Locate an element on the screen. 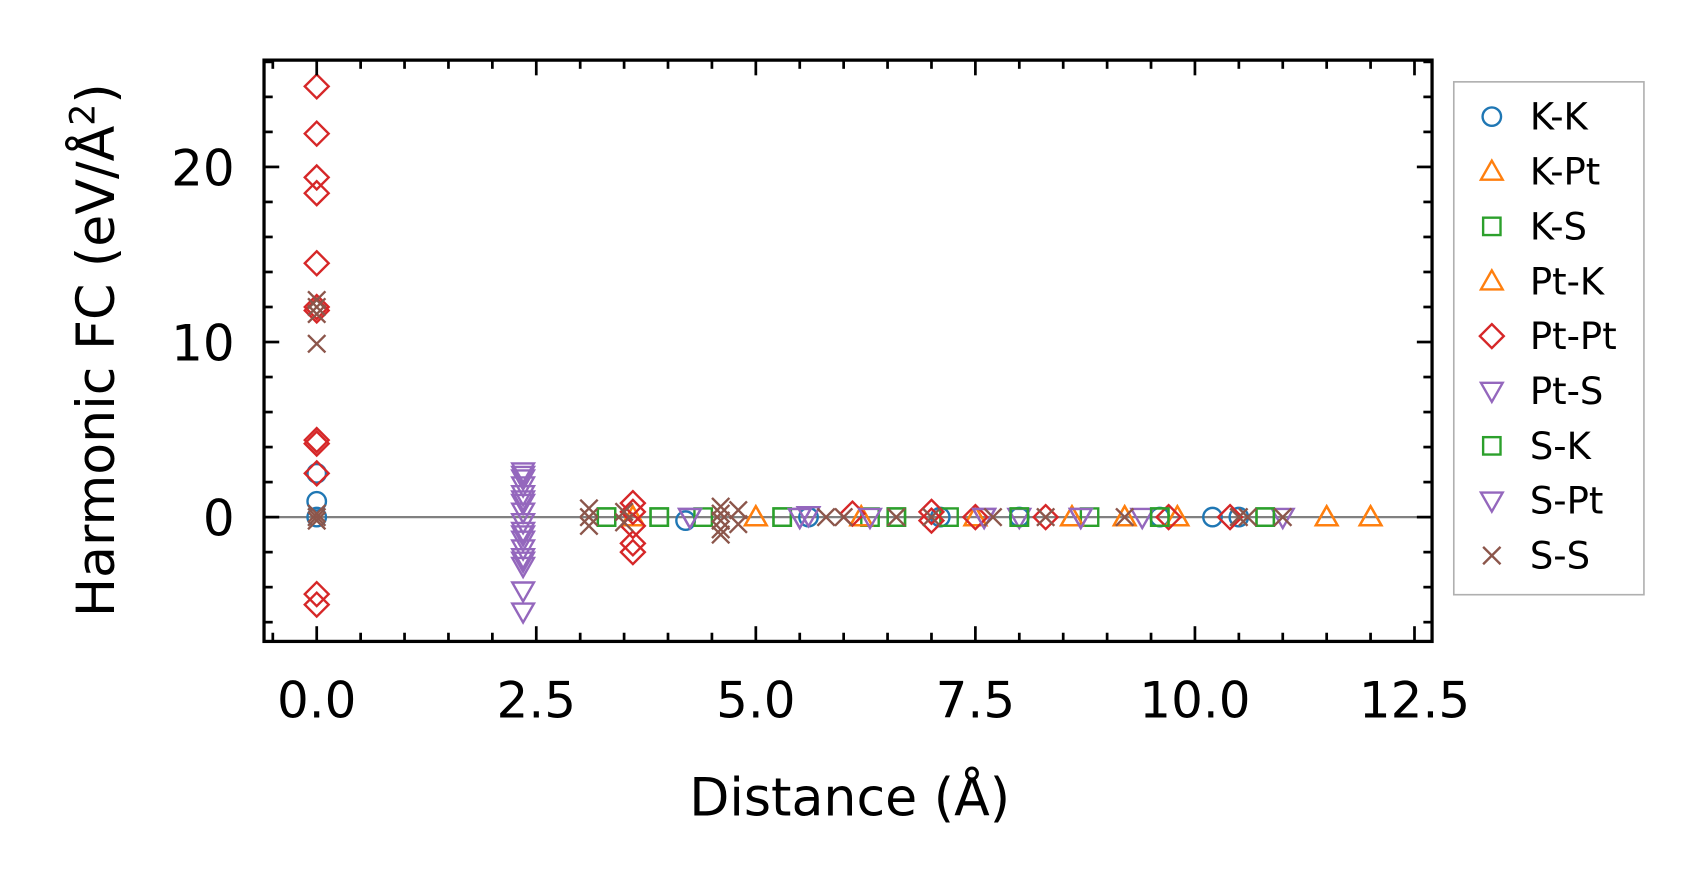 The height and width of the screenshot is (883, 1695). legend-item-s-k: S-K is located at coordinates (1536, 446).